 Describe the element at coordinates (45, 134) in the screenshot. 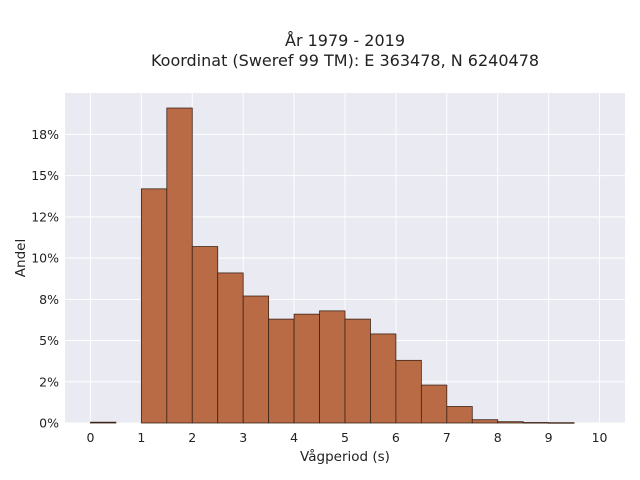

I see `y-tick-label: 18%` at that location.